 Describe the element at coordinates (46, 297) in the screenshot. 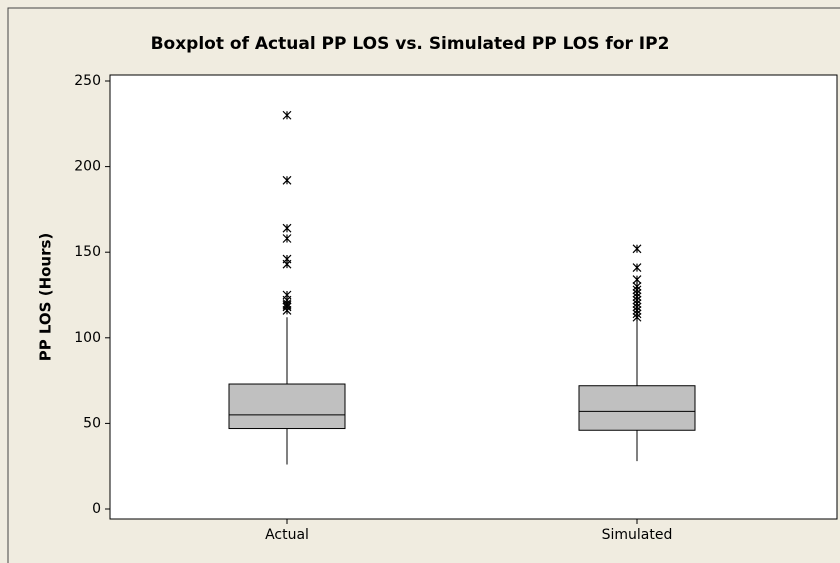

I see `y-axis-label: PP LOS (Hours)` at that location.